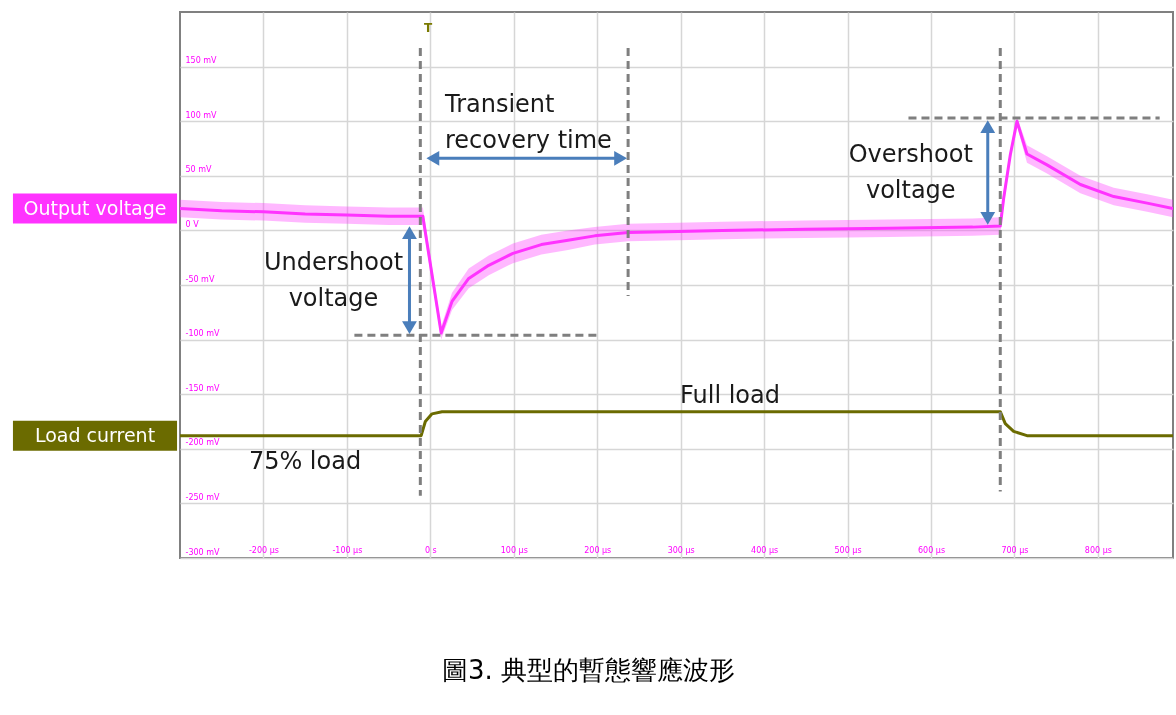 The image size is (1176, 715). What do you see at coordinates (514, 550) in the screenshot?
I see `x-tick-label: 100 µs` at bounding box center [514, 550].